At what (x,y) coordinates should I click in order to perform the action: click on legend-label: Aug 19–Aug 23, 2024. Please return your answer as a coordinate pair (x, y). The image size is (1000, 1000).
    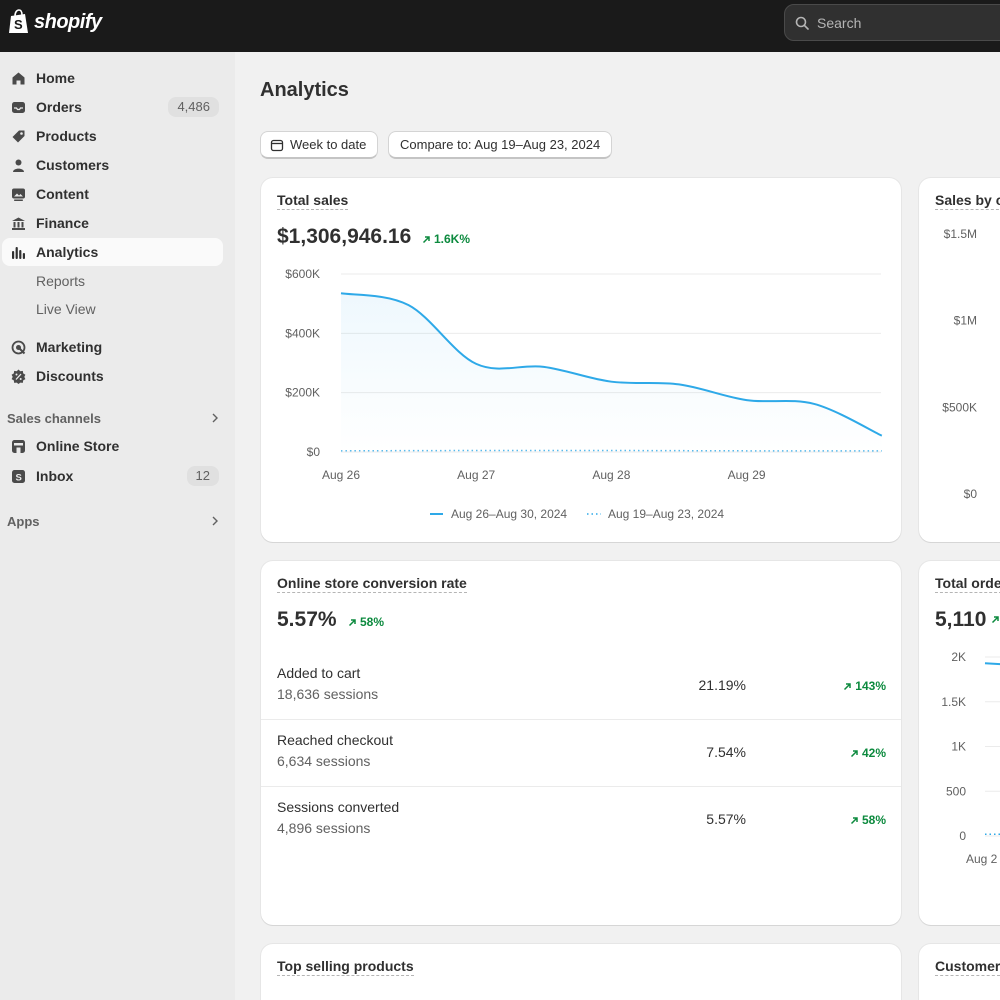
    Looking at the image, I should click on (666, 514).